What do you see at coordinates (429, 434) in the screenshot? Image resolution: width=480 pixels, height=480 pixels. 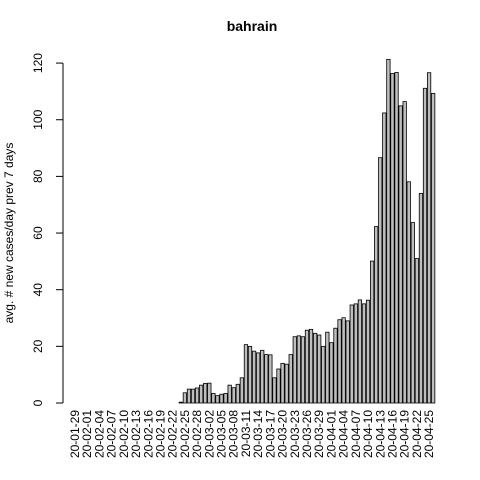 I see `x-tick-label: 20-04-25` at bounding box center [429, 434].